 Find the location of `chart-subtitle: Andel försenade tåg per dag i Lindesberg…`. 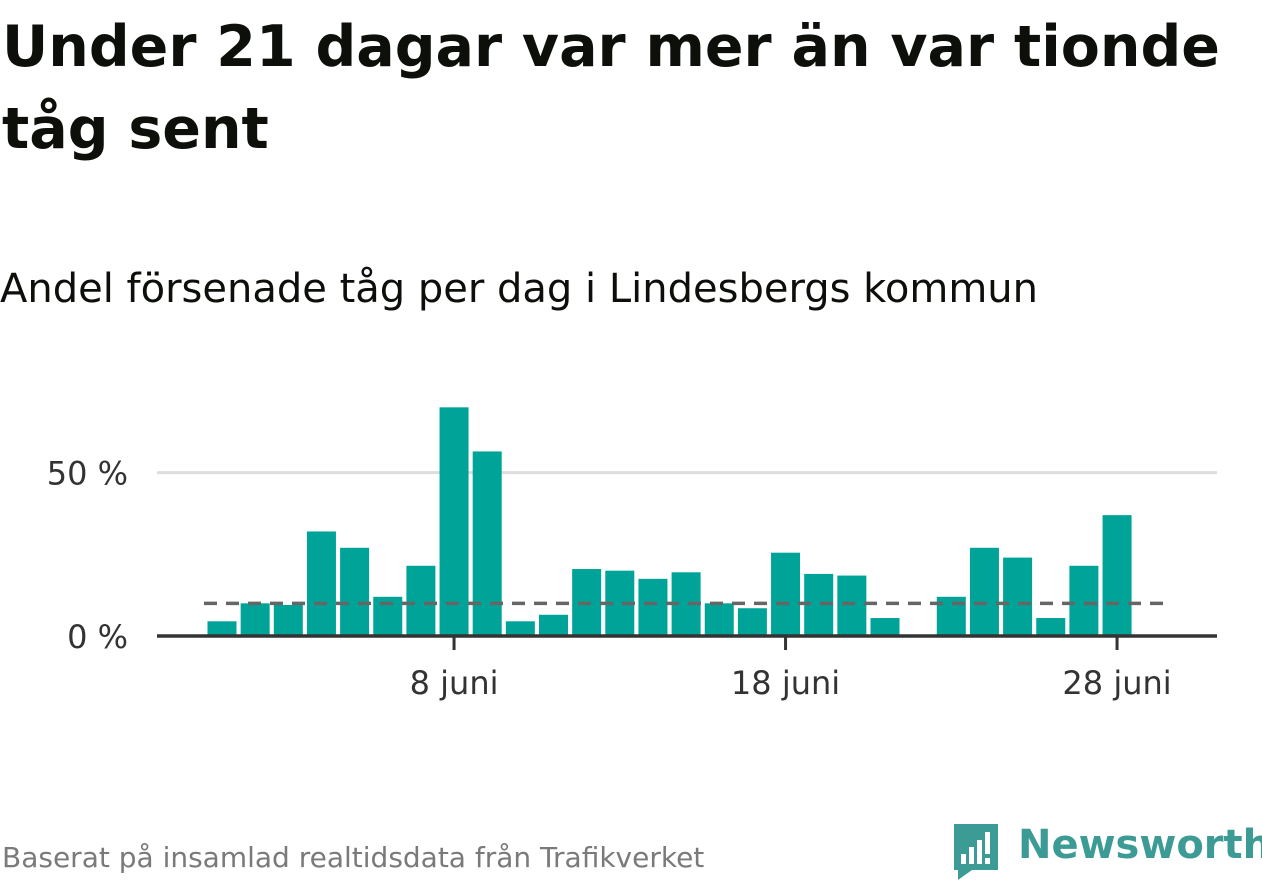

chart-subtitle: Andel försenade tåg per dag i Lindesberg… is located at coordinates (519, 289).